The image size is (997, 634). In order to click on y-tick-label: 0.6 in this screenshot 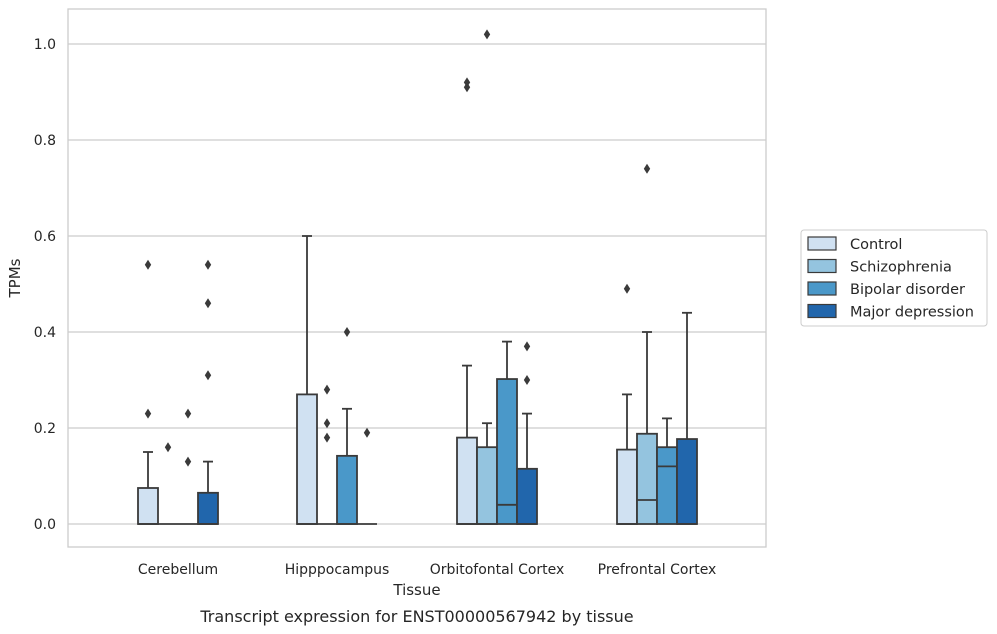, I will do `click(45, 237)`.